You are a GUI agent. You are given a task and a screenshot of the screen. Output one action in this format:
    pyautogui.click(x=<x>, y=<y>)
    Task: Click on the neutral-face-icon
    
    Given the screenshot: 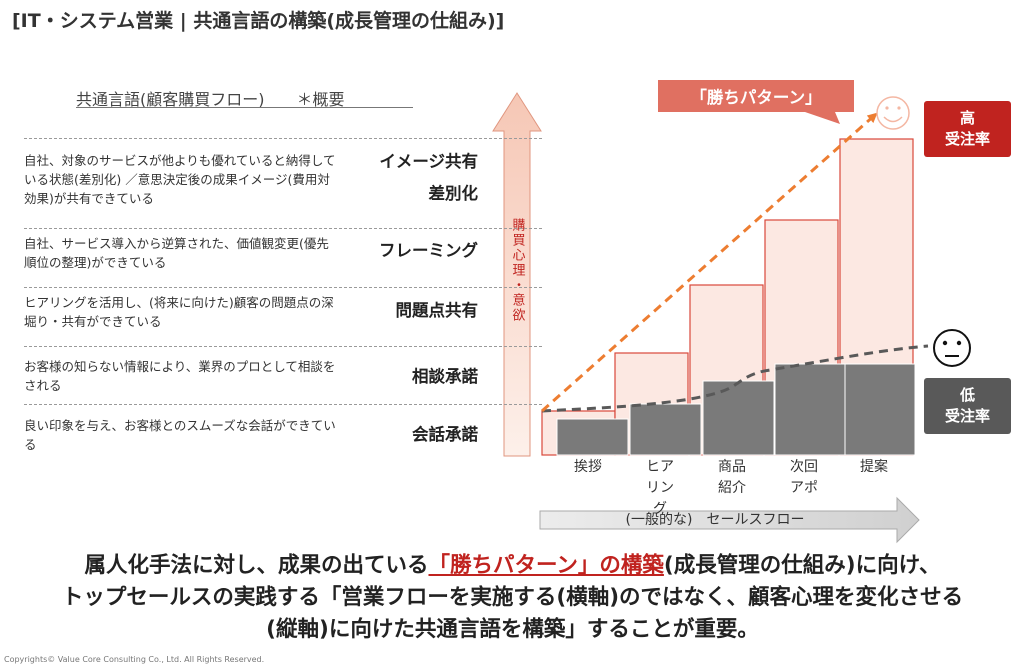 What is the action you would take?
    pyautogui.click(x=952, y=348)
    